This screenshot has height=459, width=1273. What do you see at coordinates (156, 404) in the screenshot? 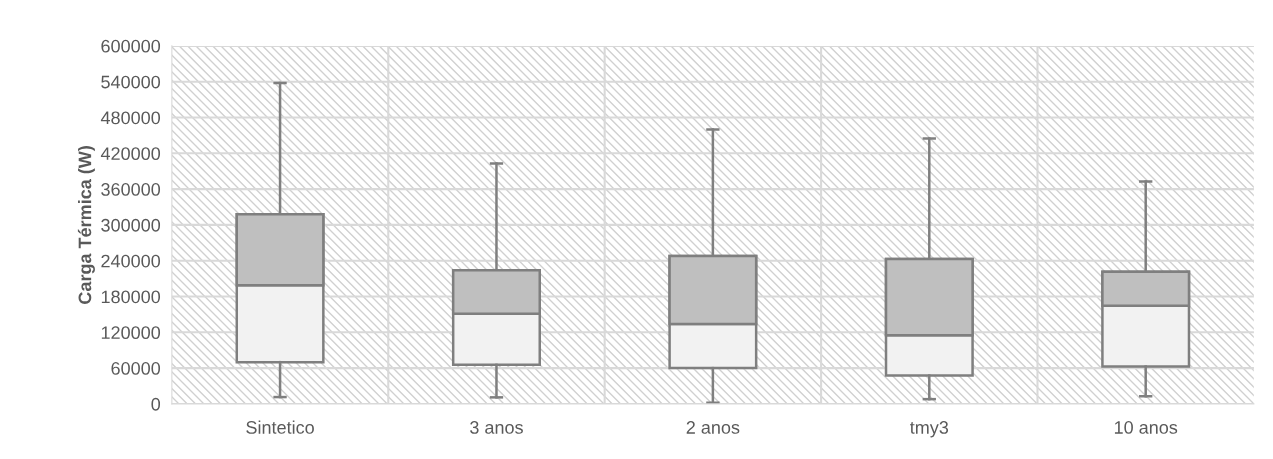
I see `y-tick-label: 0` at bounding box center [156, 404].